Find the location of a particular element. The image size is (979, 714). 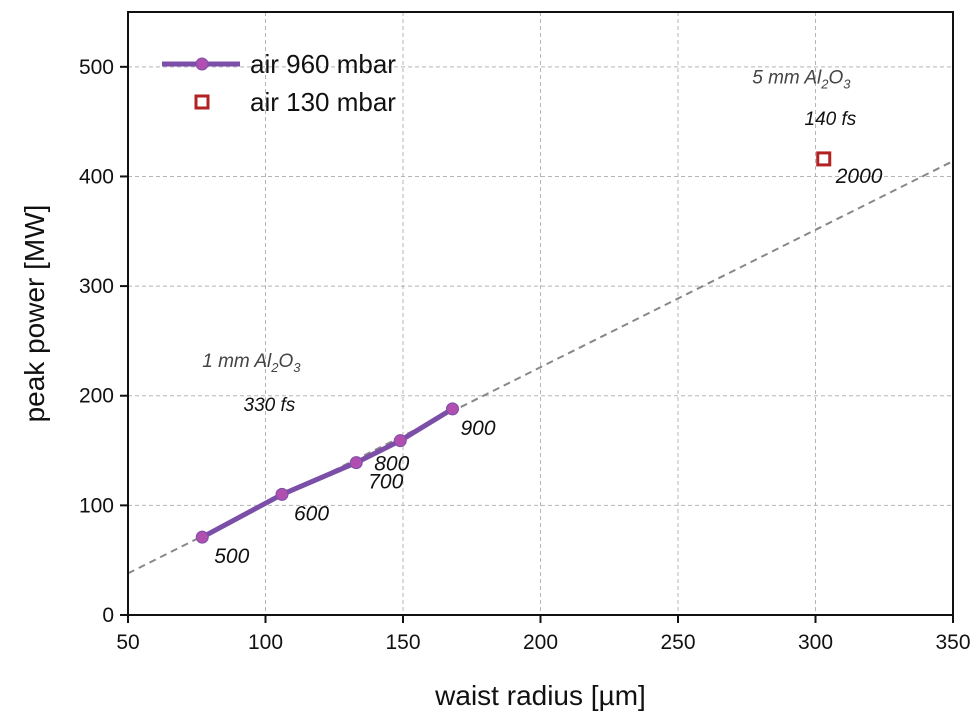

legend: air 960 mbar air 130 mbar is located at coordinates (279, 83).